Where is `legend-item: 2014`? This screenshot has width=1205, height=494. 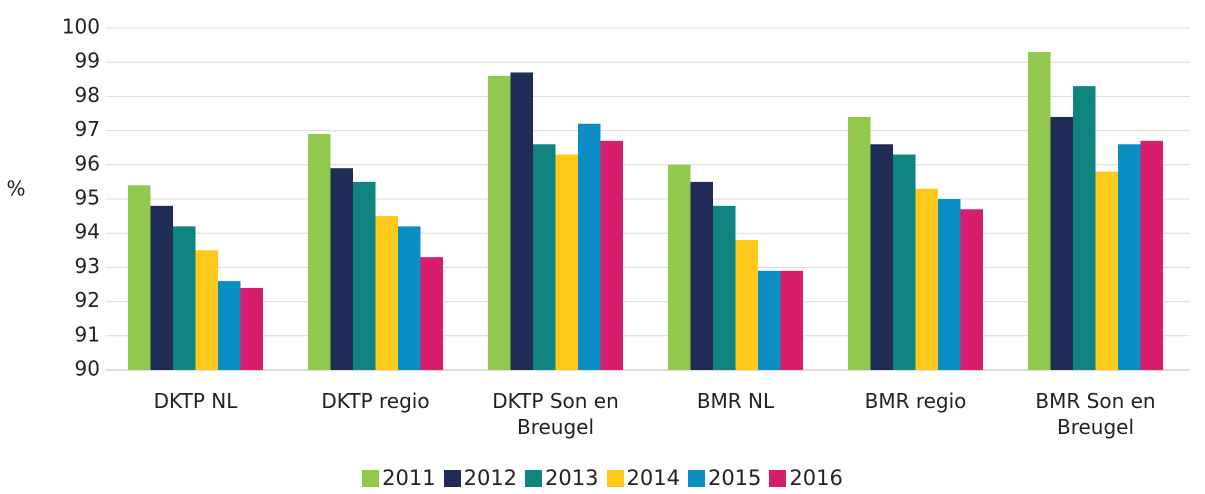
legend-item: 2014 is located at coordinates (643, 478).